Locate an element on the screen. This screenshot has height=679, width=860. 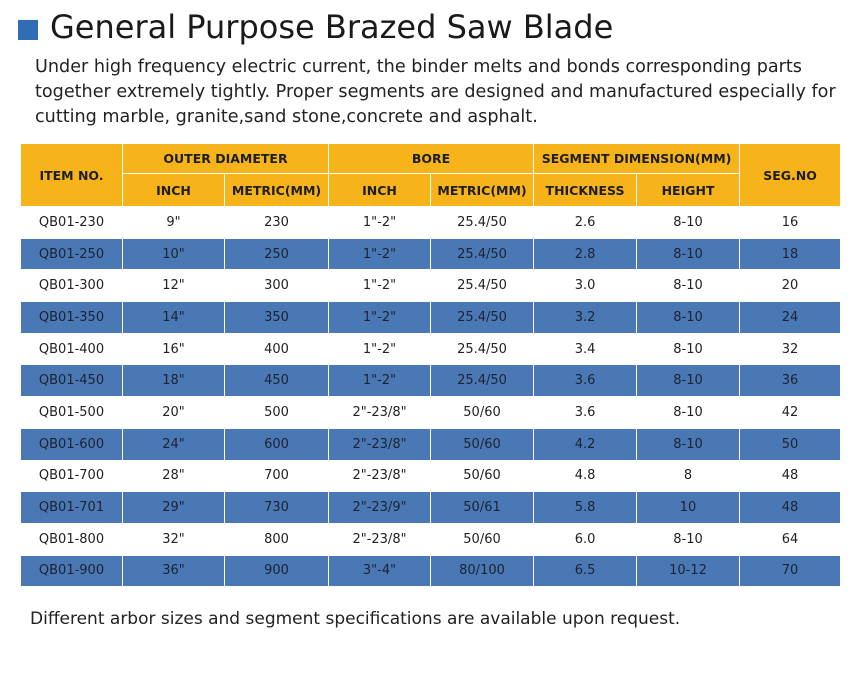
column-group: BORE is located at coordinates (431, 158).